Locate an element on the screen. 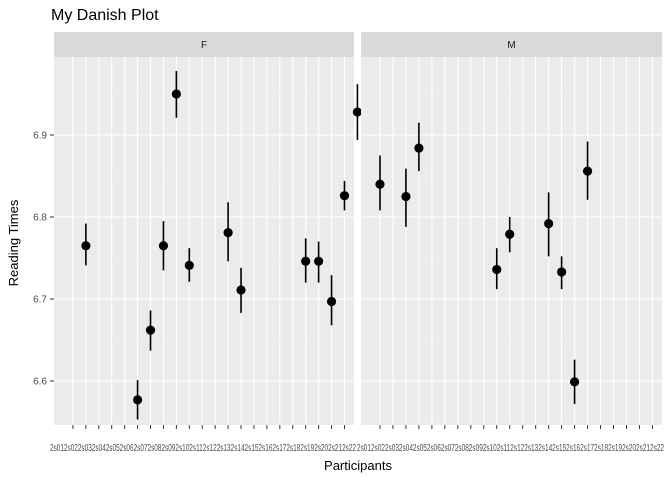 The height and width of the screenshot is (480, 672). y-tick-label: 6.8 is located at coordinates (40, 218).